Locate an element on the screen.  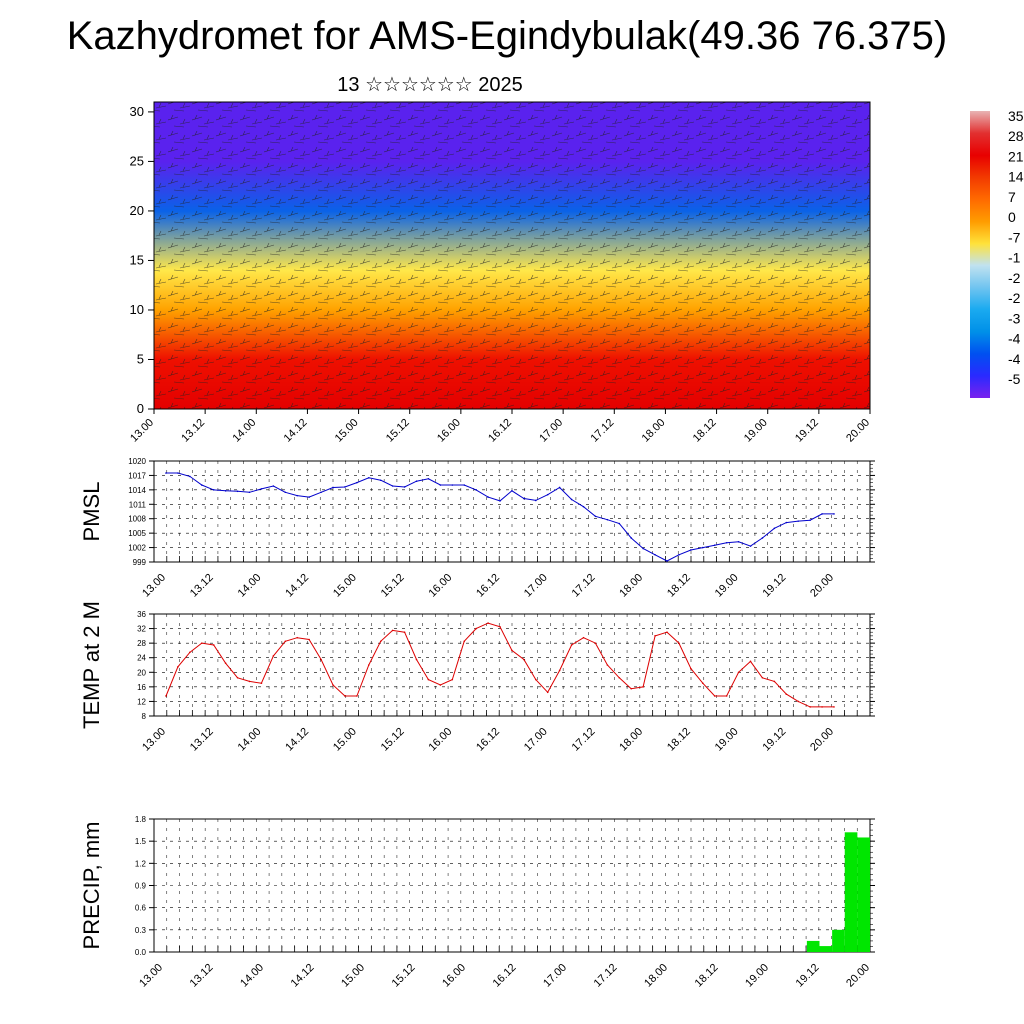
x-tick-label: 17.12 is located at coordinates (606, 976).